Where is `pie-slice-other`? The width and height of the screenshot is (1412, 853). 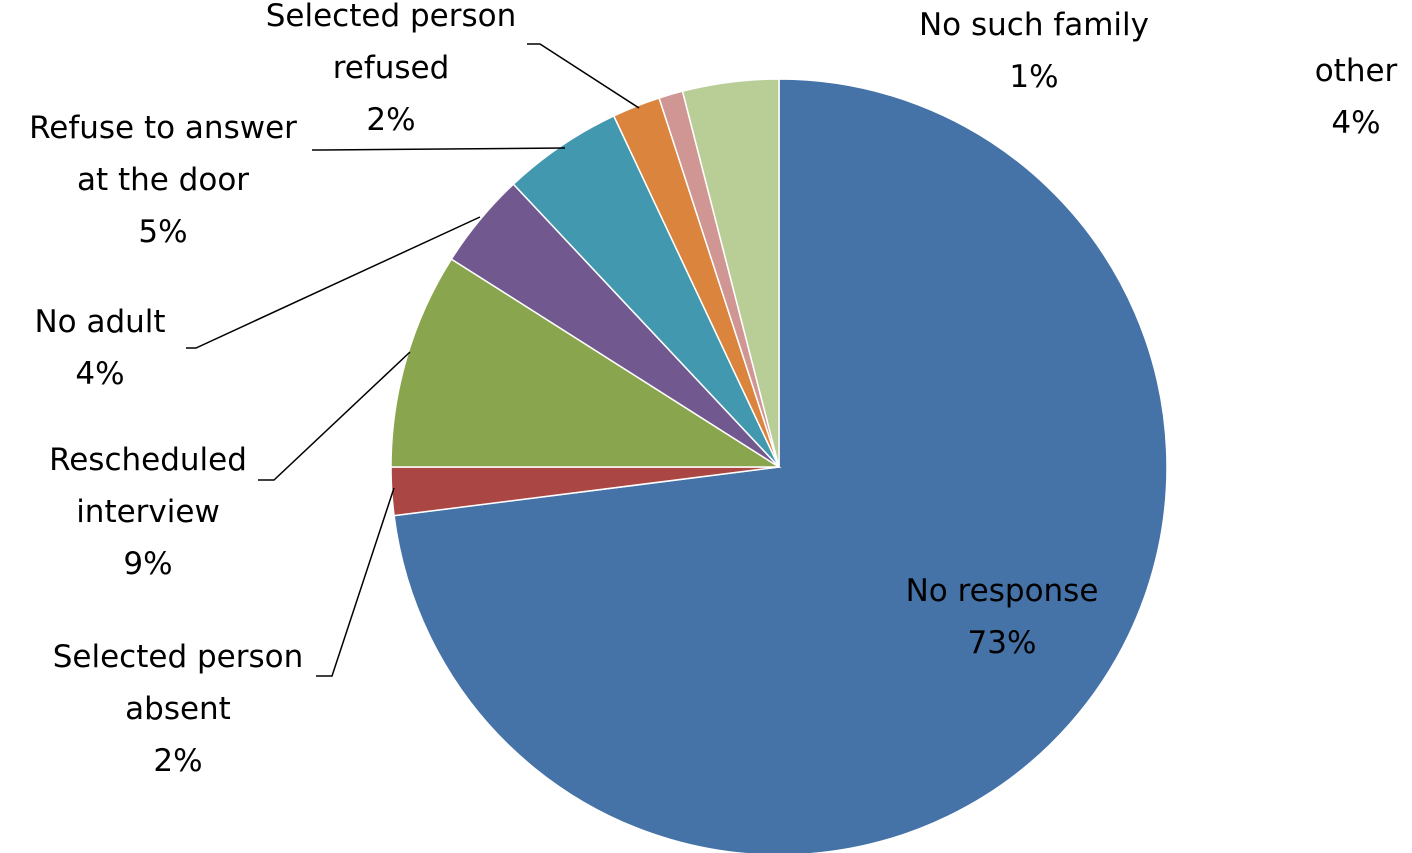
pie-slice-other is located at coordinates (730, 273).